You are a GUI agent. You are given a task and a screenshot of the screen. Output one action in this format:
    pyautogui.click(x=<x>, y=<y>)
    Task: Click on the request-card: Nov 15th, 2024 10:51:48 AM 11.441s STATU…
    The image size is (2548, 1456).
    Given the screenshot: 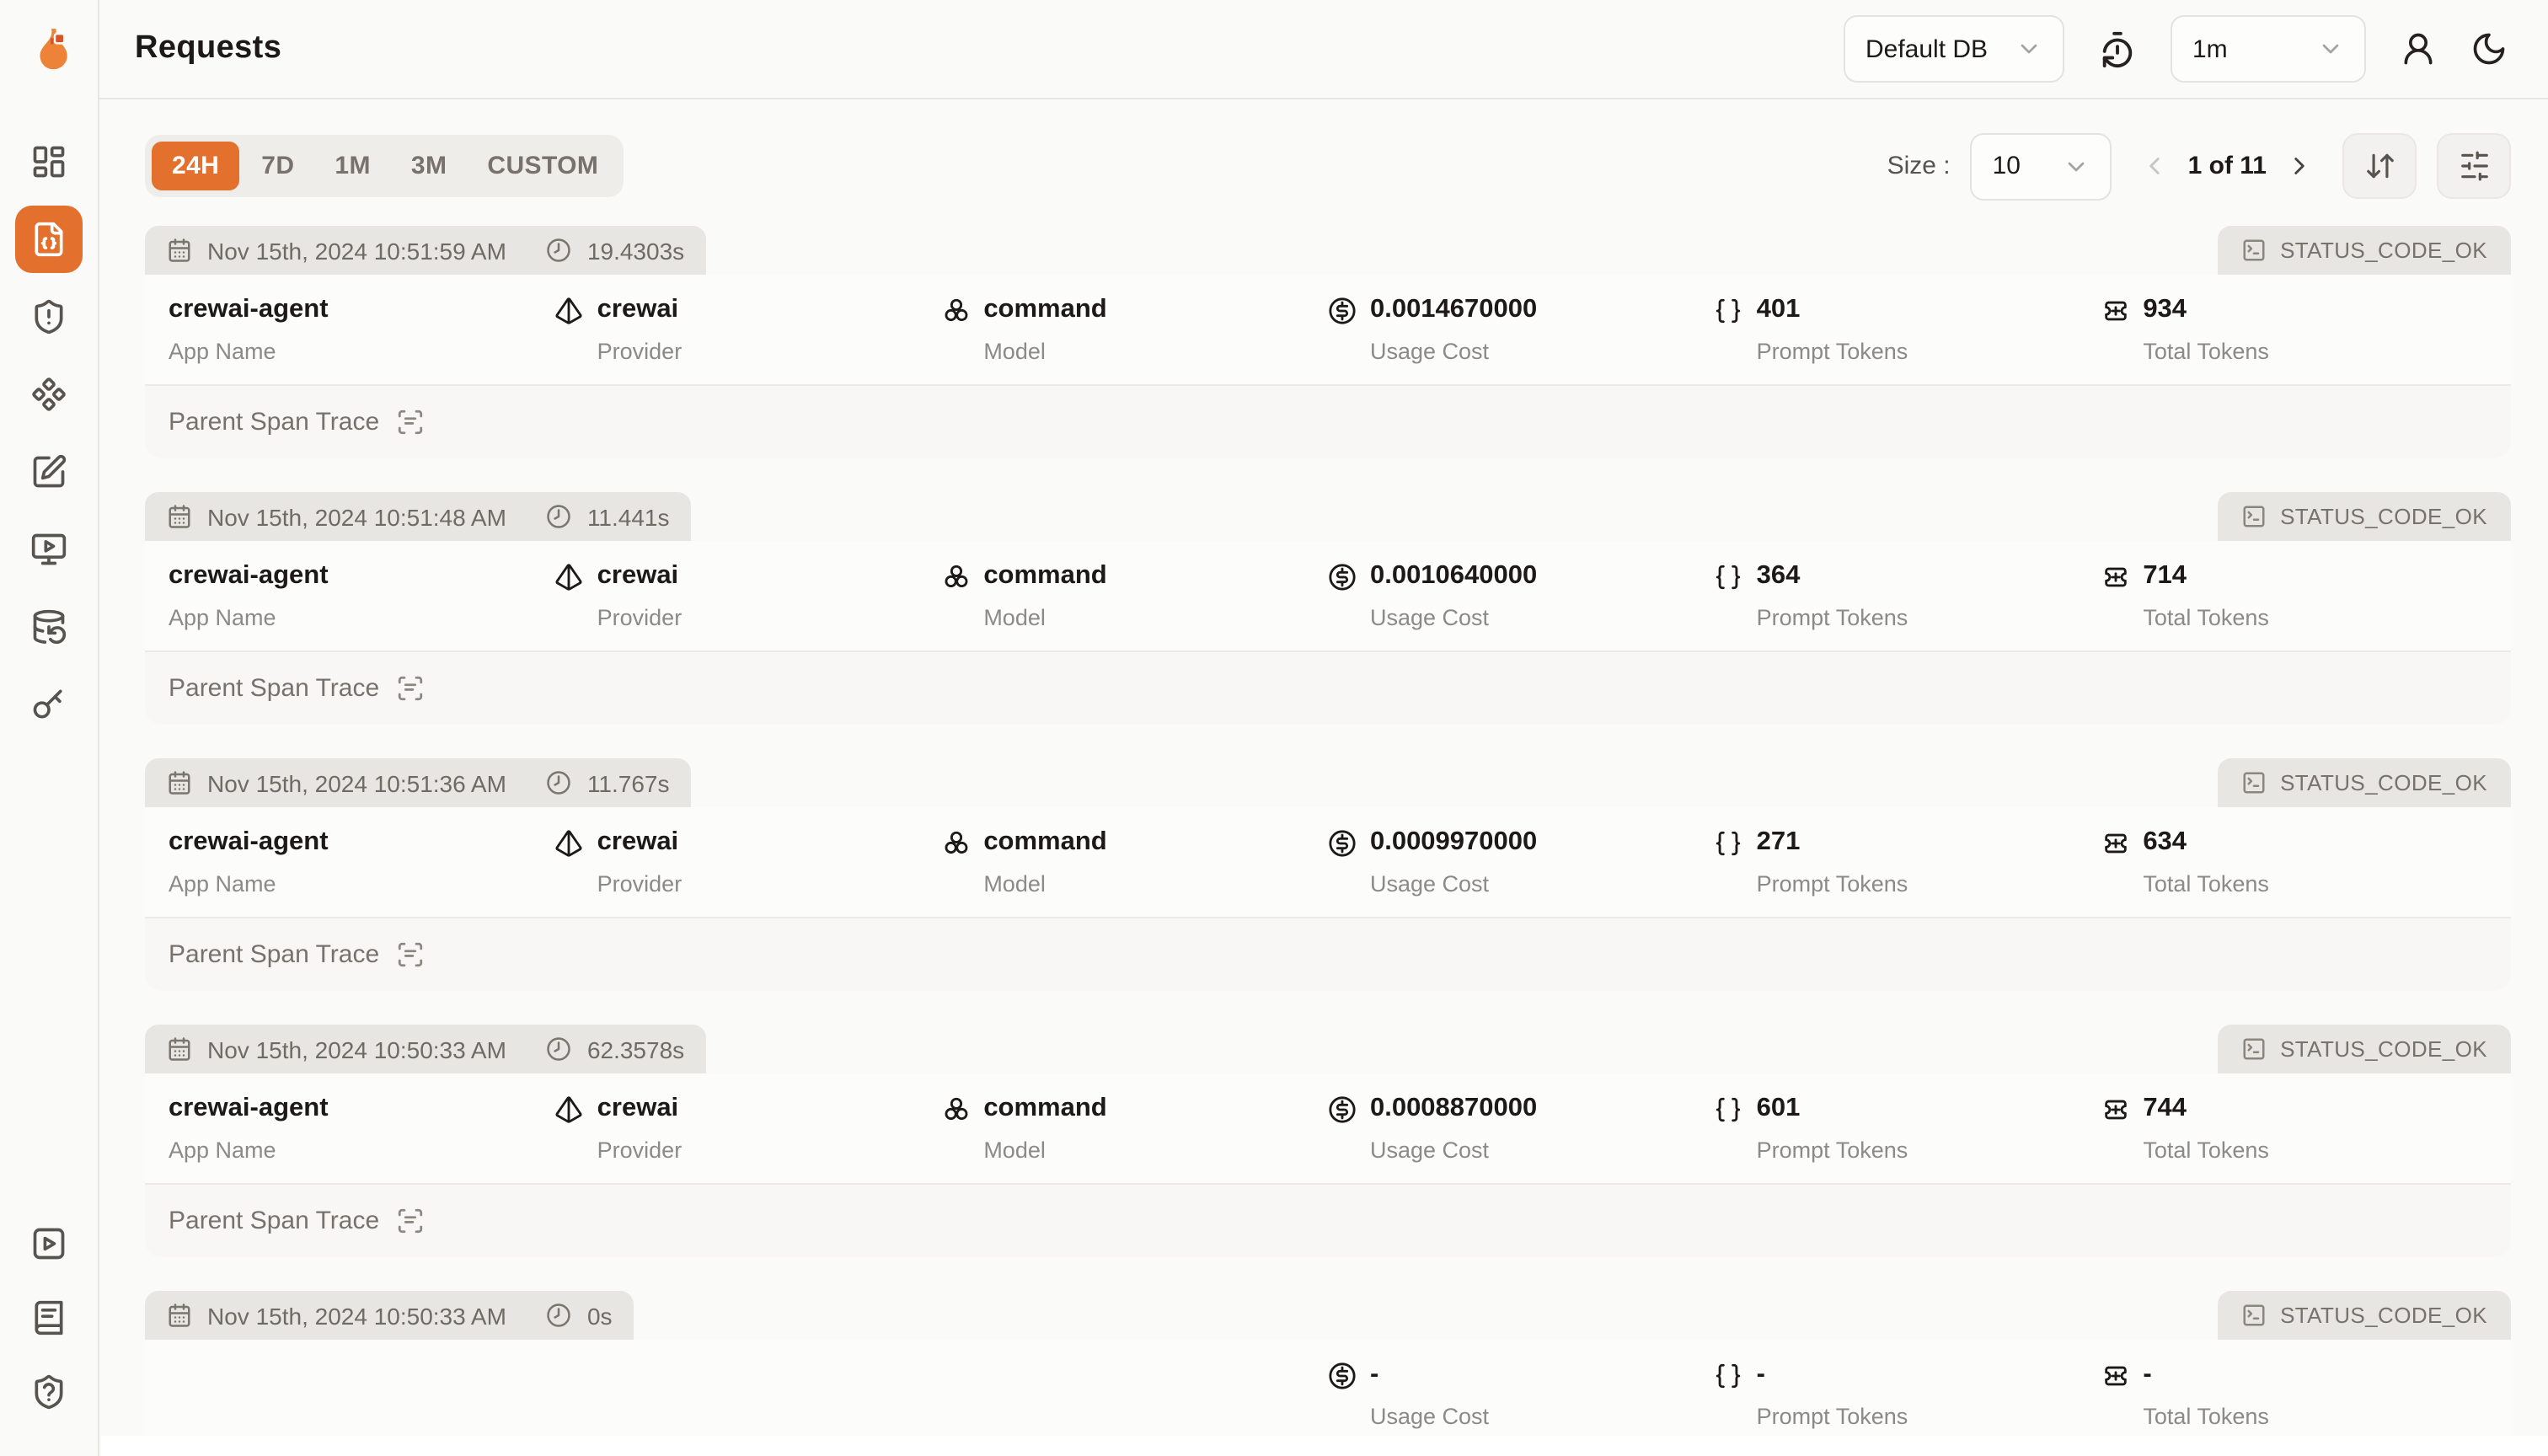 What is the action you would take?
    pyautogui.click(x=1328, y=608)
    